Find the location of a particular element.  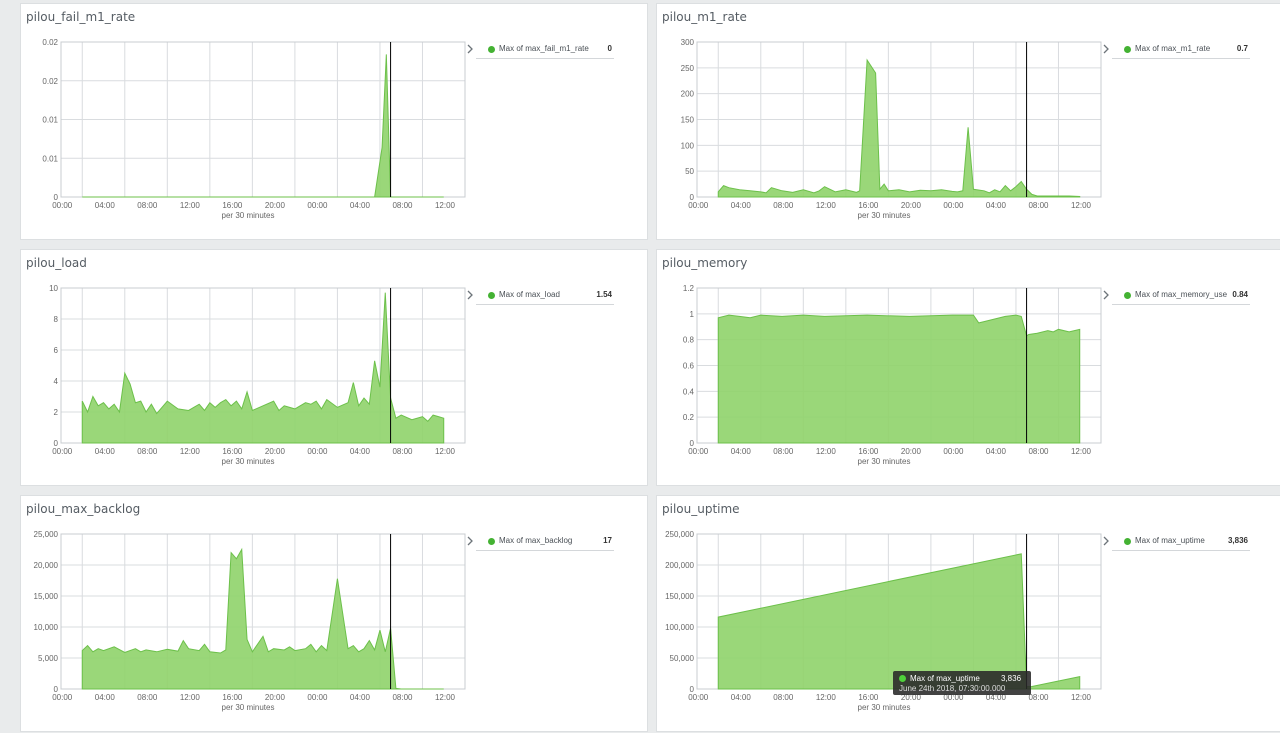

y-tick-label: 0.6 is located at coordinates (689, 366).